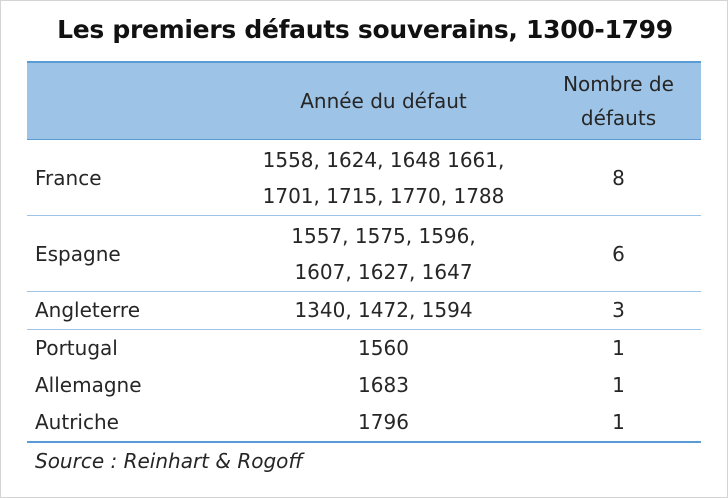 This screenshot has width=728, height=498. What do you see at coordinates (88, 385) in the screenshot?
I see `row-country: Allemagne` at bounding box center [88, 385].